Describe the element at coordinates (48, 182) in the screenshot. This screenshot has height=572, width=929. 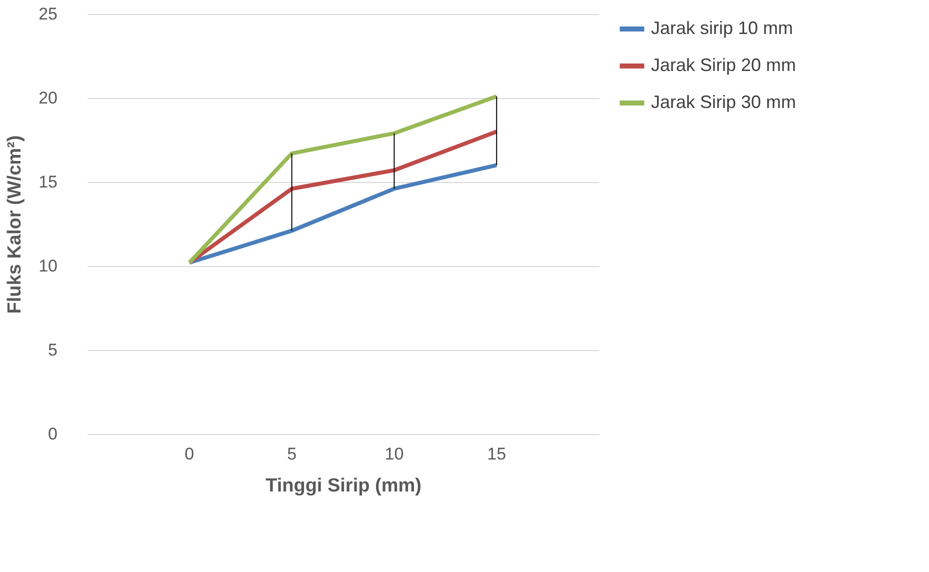
I see `y-tick-label: 15` at that location.